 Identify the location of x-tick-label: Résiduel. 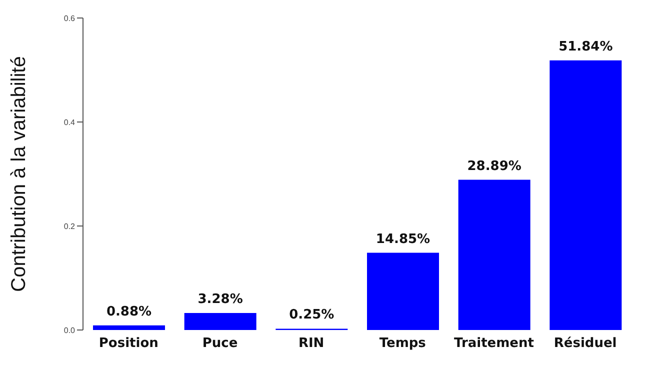
(585, 344).